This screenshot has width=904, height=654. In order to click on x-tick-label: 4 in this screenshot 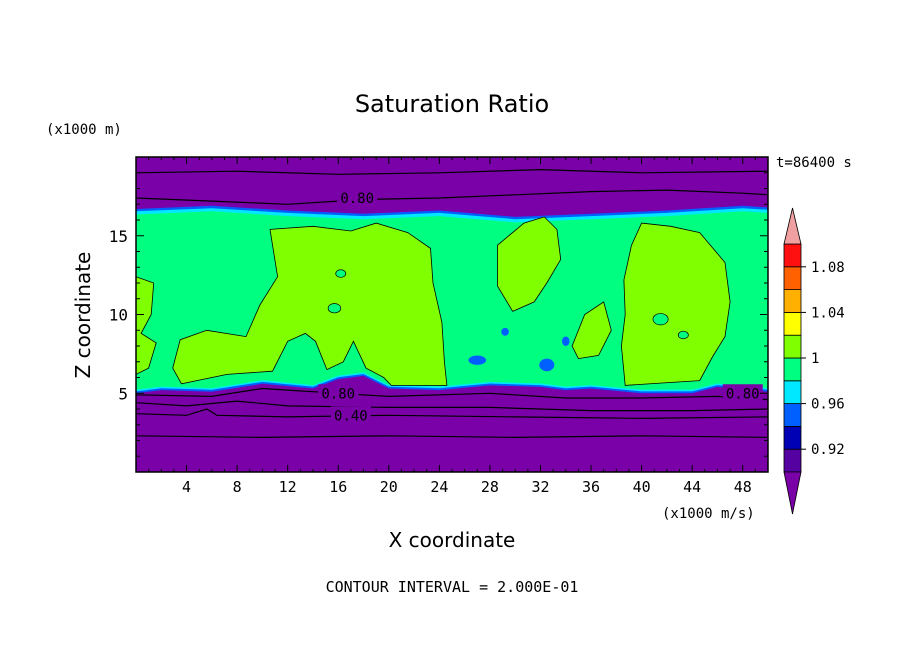, I will do `click(186, 487)`.